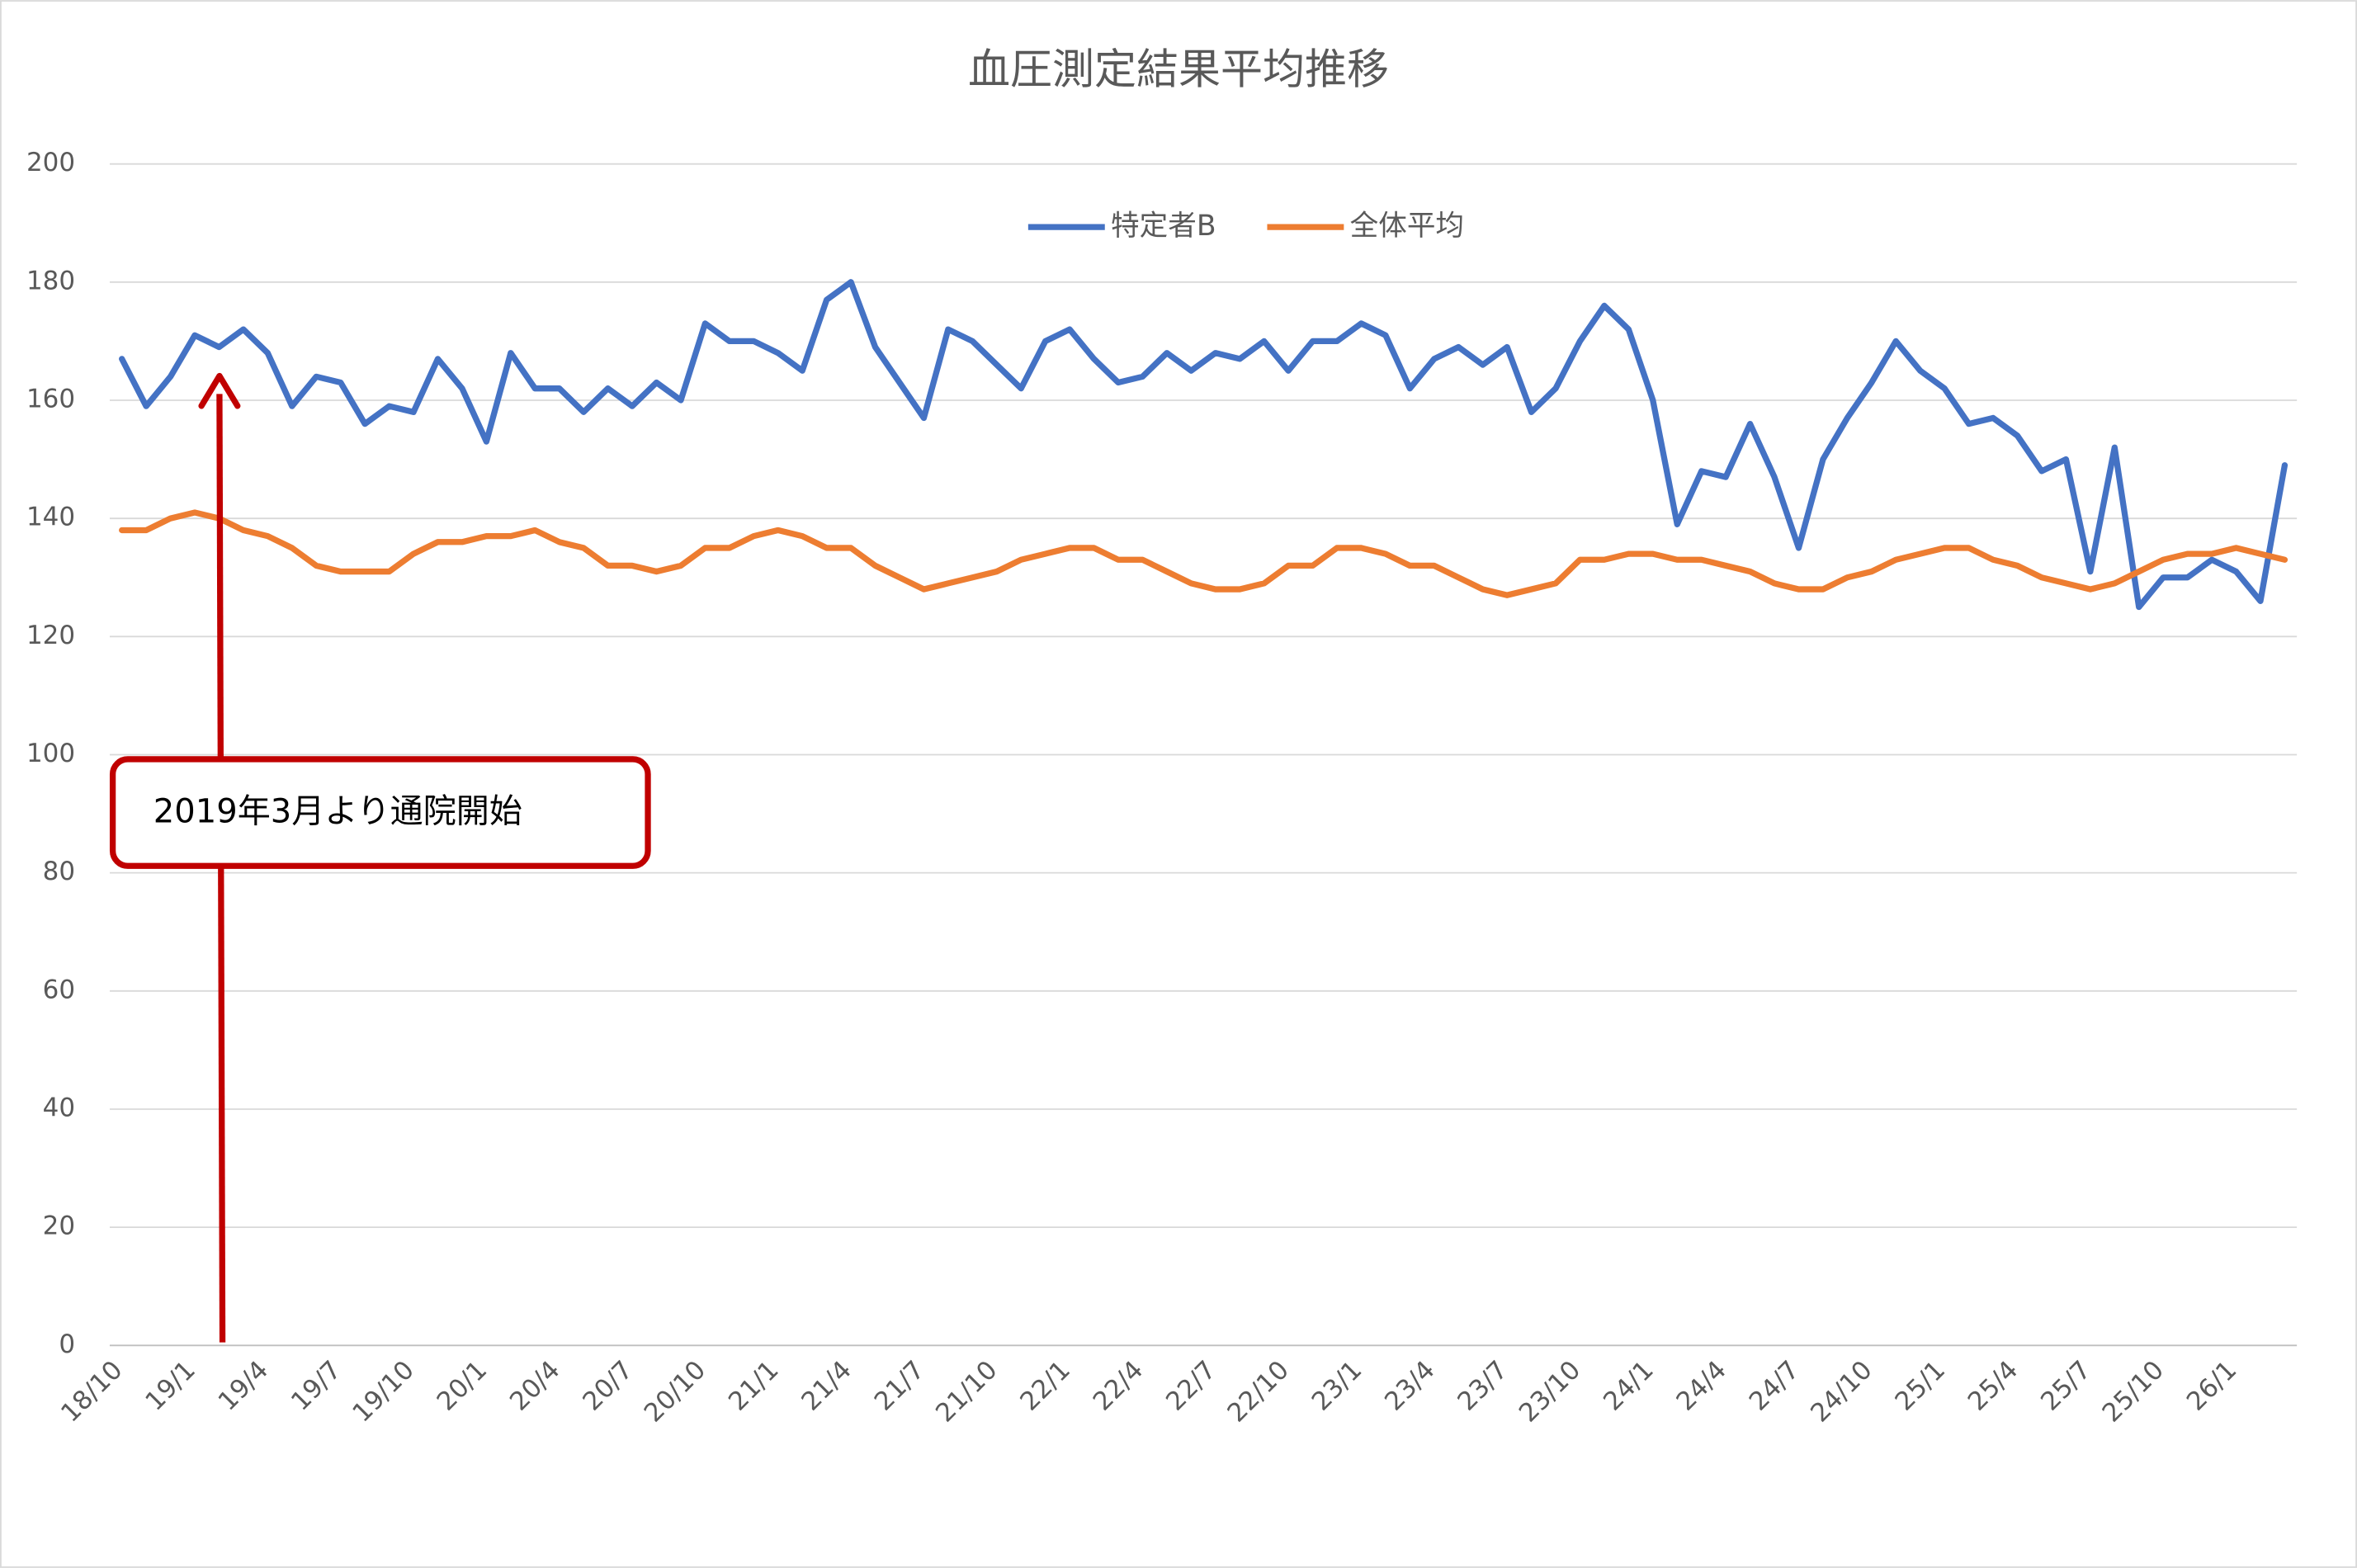 The width and height of the screenshot is (2357, 1568). I want to click on series-line, so click(1204, 553).